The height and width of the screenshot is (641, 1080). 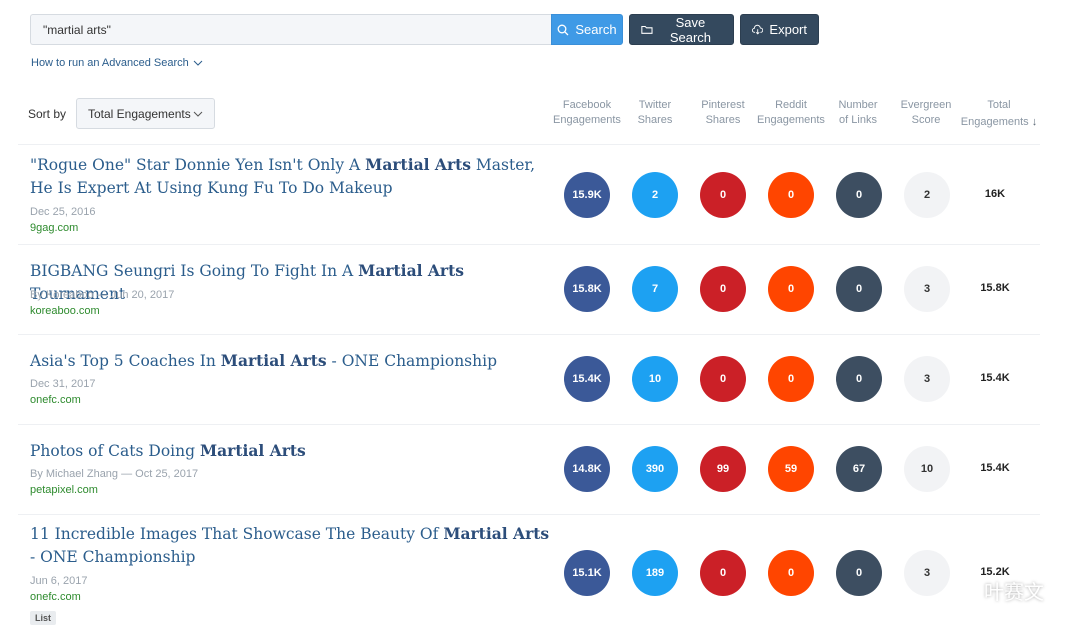 I want to click on save-search-label: Save Search, so click(x=690, y=29).